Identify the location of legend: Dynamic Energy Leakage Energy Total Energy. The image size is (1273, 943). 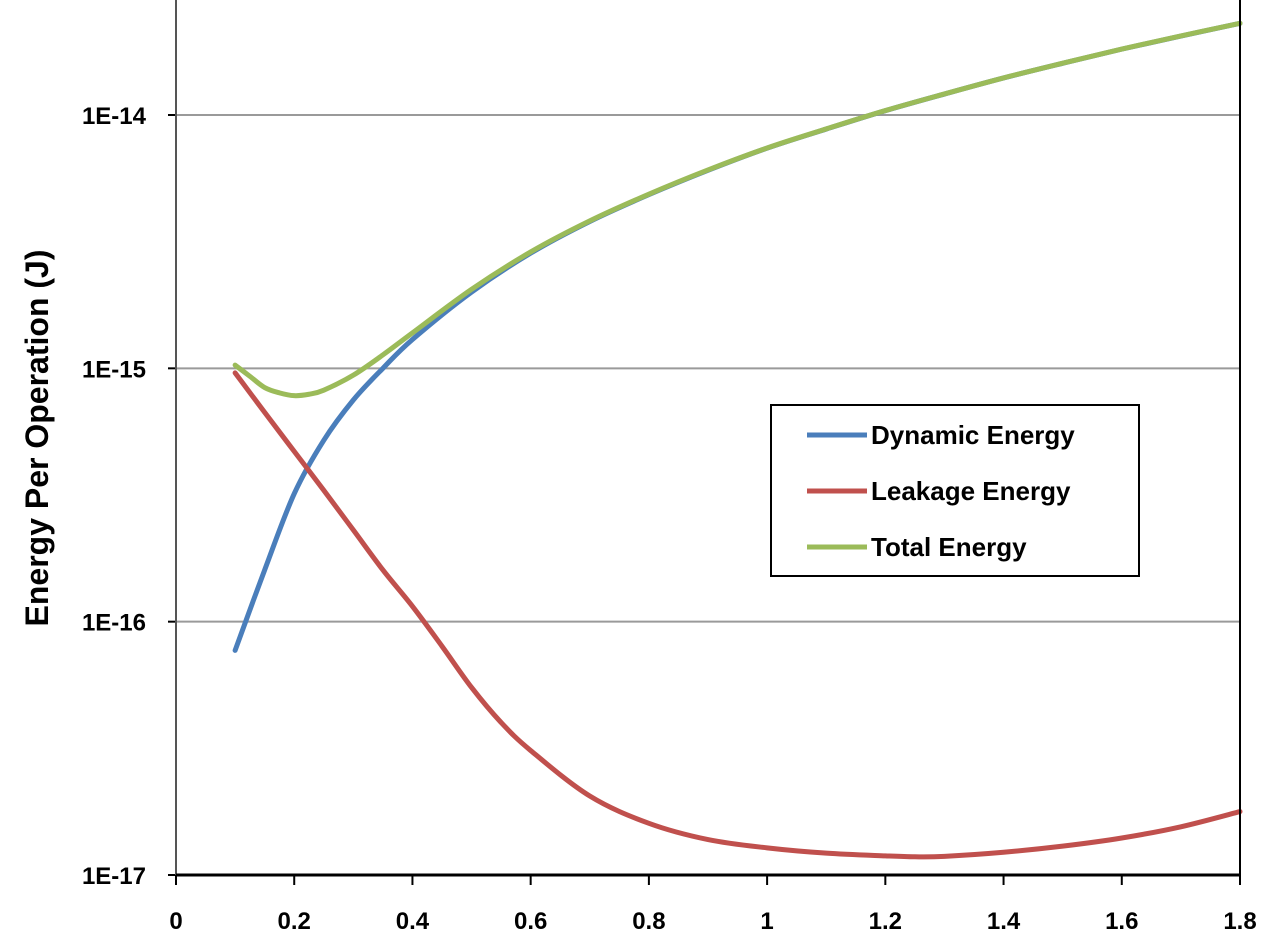
(955, 490).